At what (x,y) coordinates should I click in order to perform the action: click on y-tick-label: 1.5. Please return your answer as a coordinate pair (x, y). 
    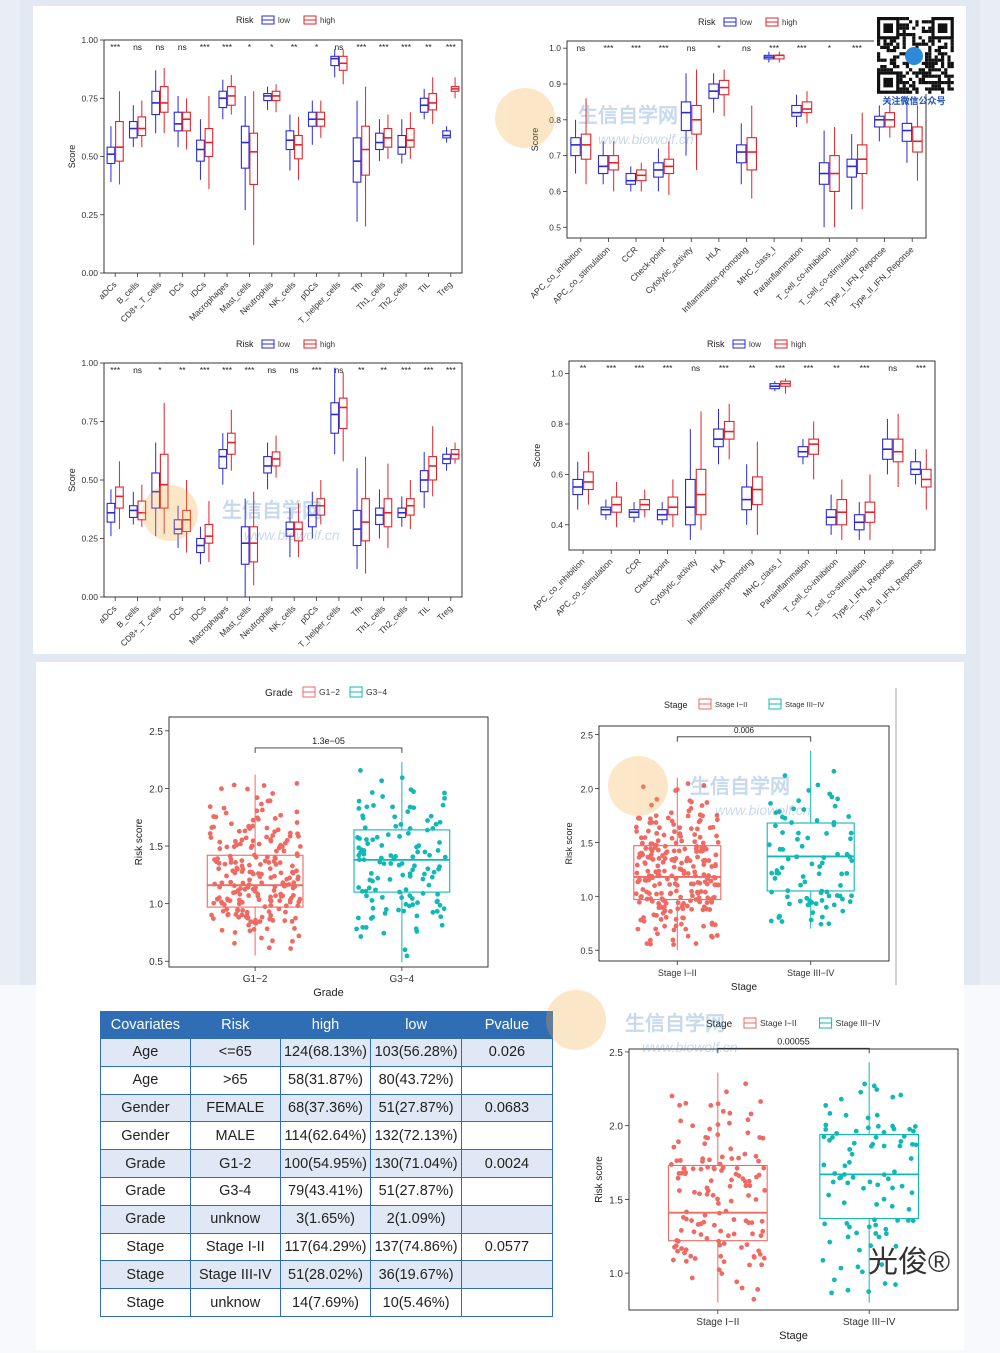
    Looking at the image, I should click on (156, 847).